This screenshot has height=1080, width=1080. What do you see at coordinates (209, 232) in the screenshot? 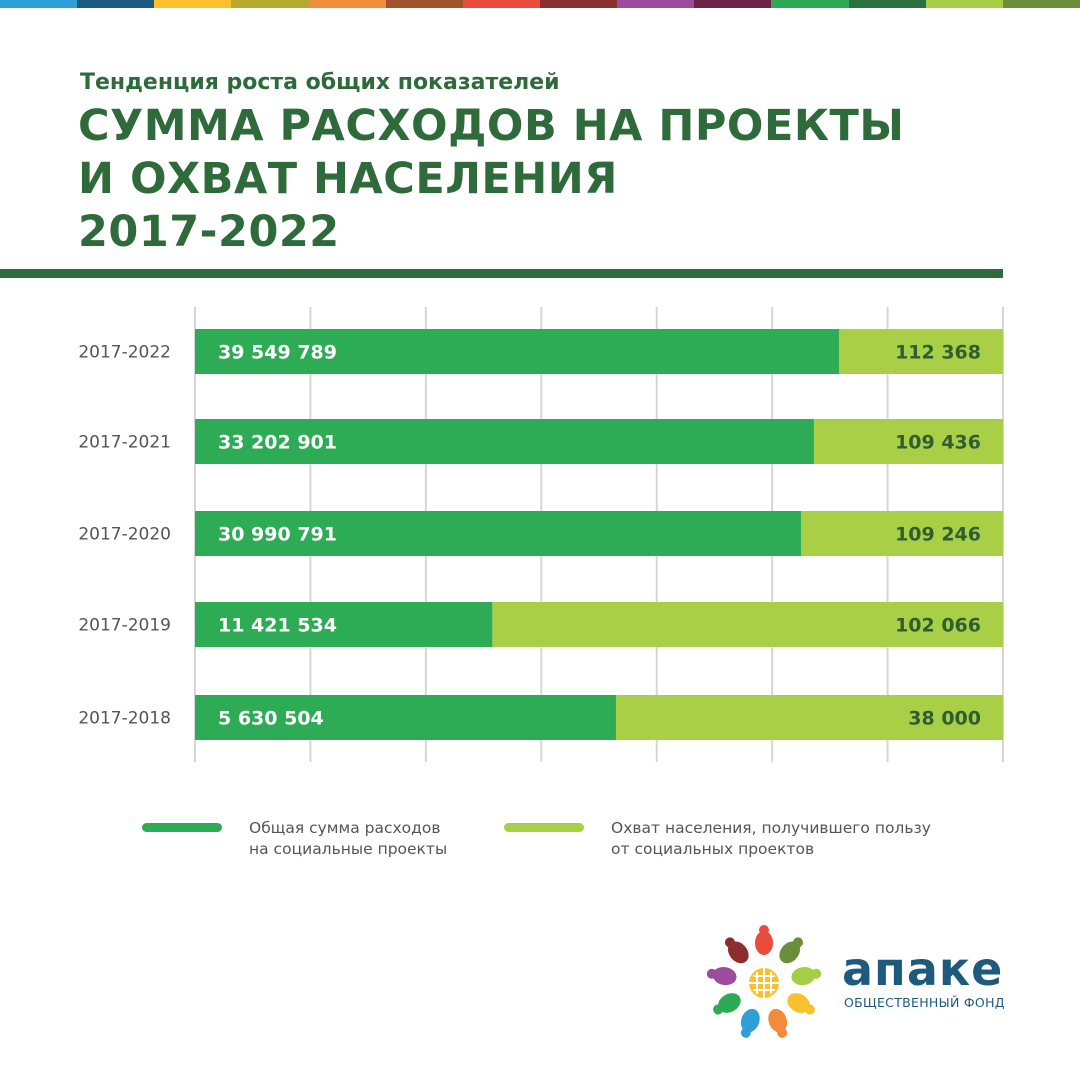
I see `title-line-3: 2017-2022` at bounding box center [209, 232].